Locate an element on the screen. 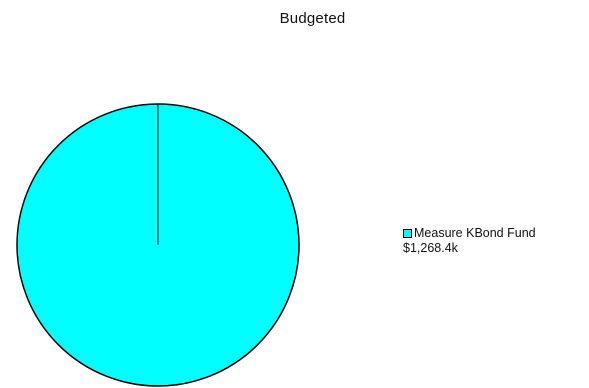 This screenshot has width=589, height=388. legend-swatch is located at coordinates (407, 233).